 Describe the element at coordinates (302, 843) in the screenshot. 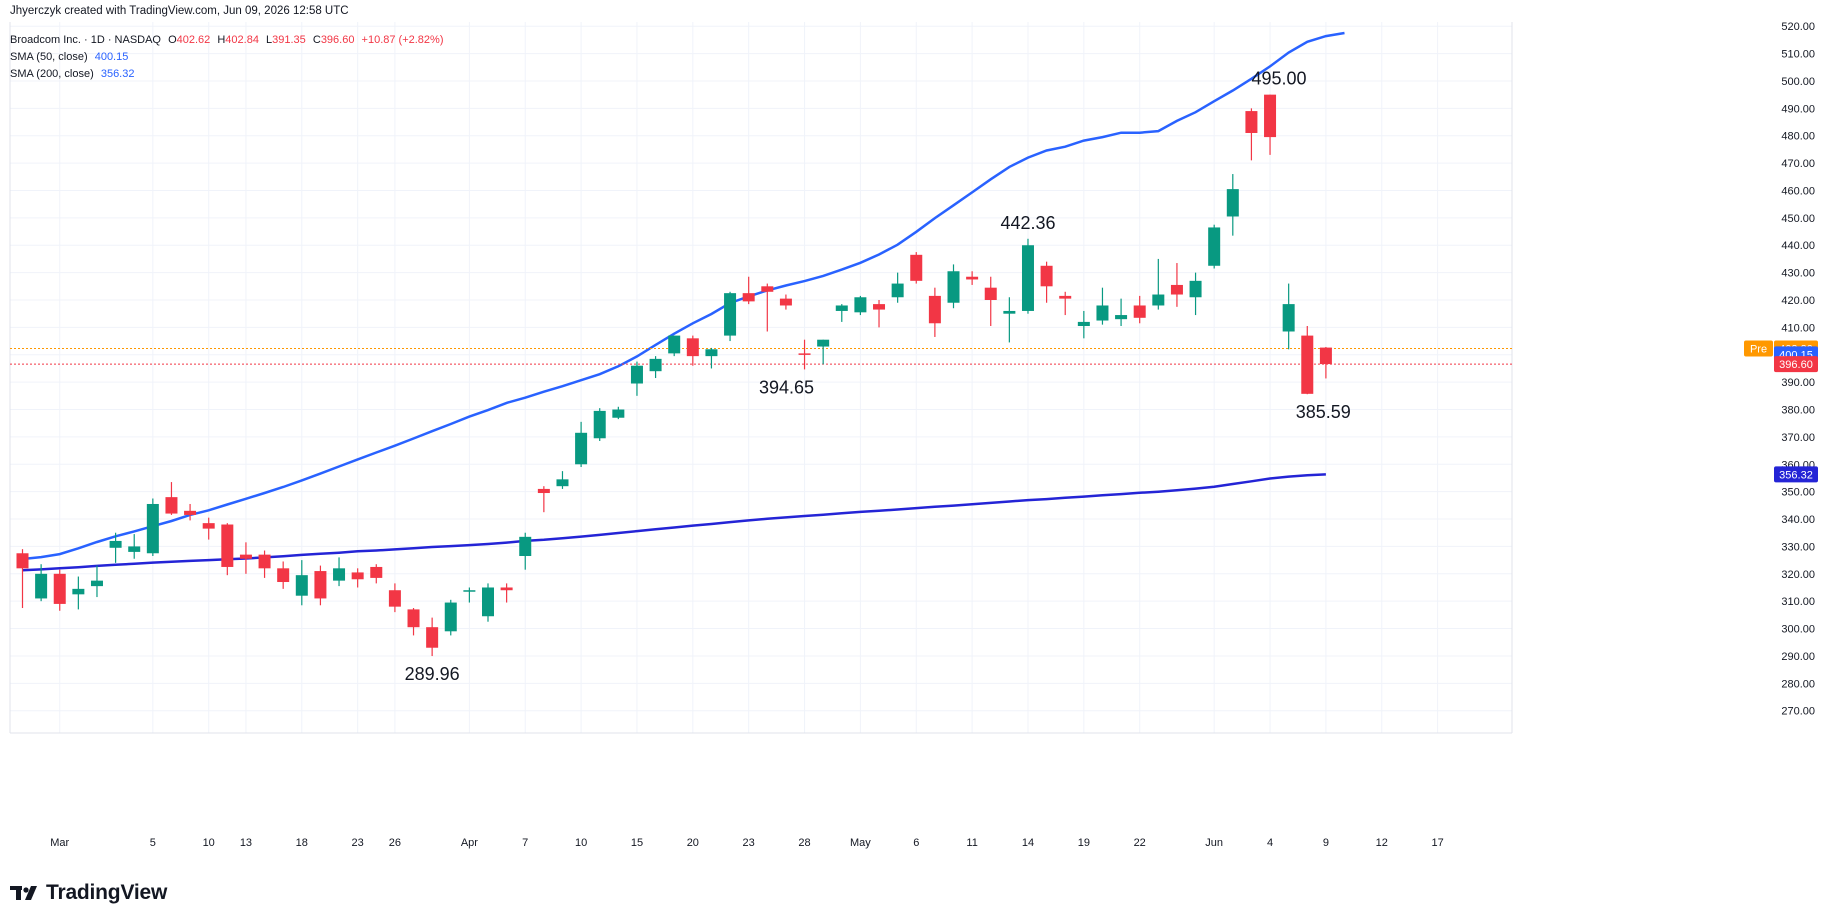

I see `time-tick-label: 18` at that location.